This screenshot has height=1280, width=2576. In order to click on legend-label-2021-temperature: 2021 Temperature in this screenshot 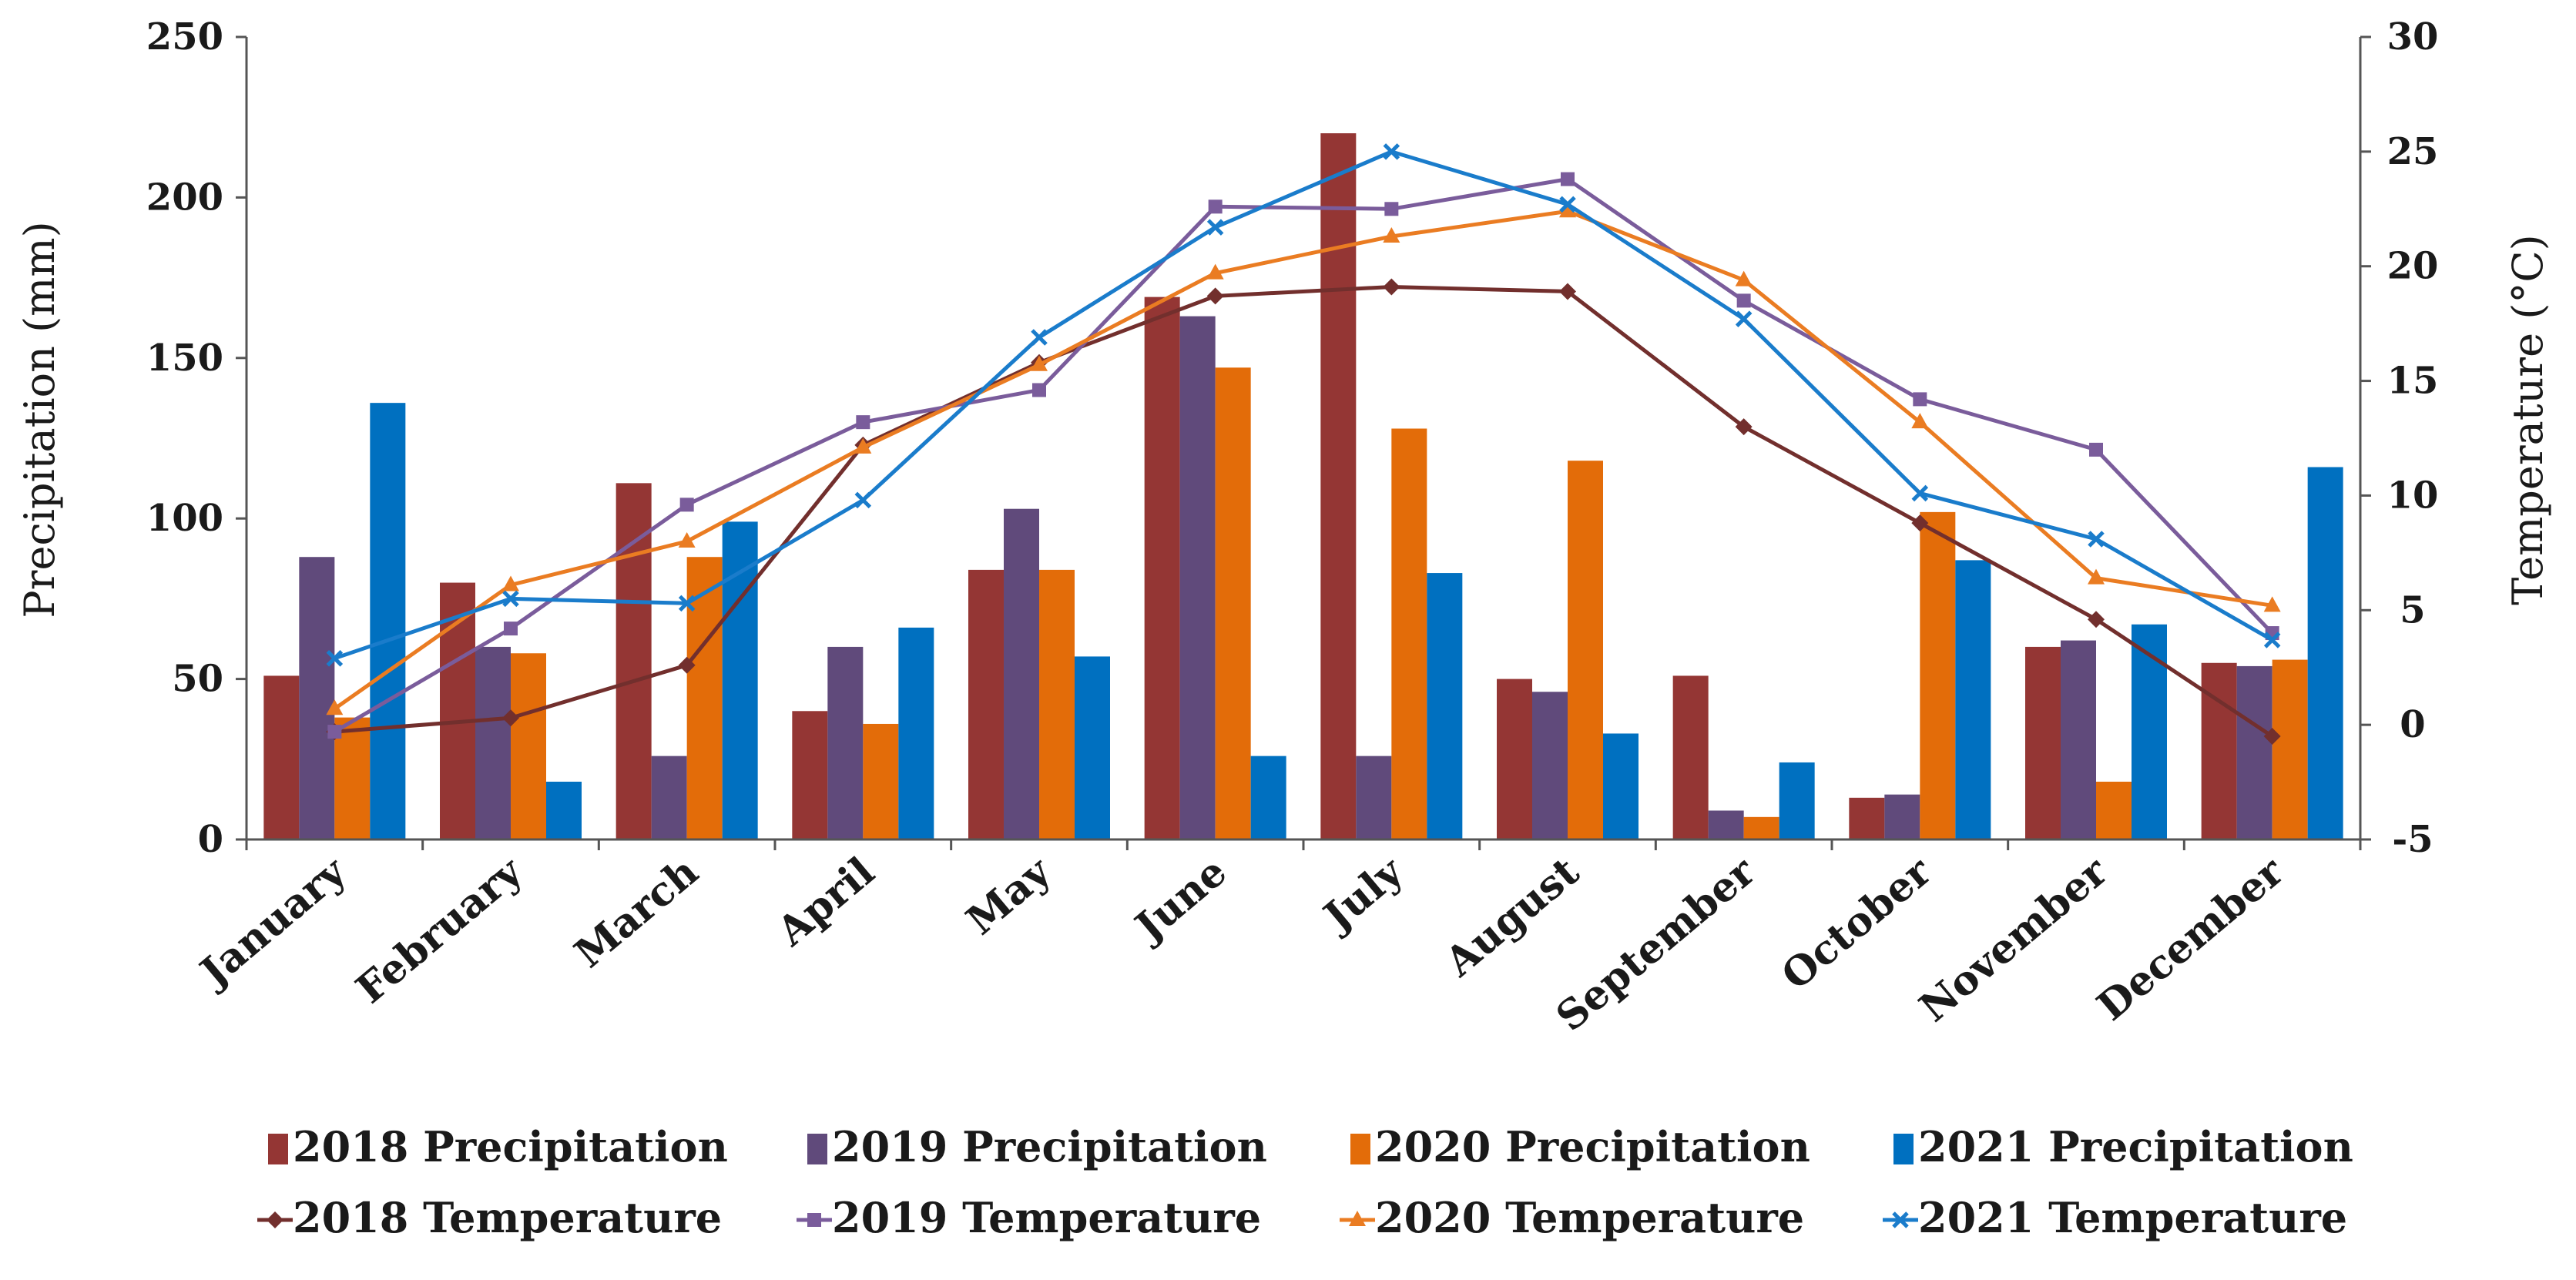, I will do `click(2132, 1217)`.